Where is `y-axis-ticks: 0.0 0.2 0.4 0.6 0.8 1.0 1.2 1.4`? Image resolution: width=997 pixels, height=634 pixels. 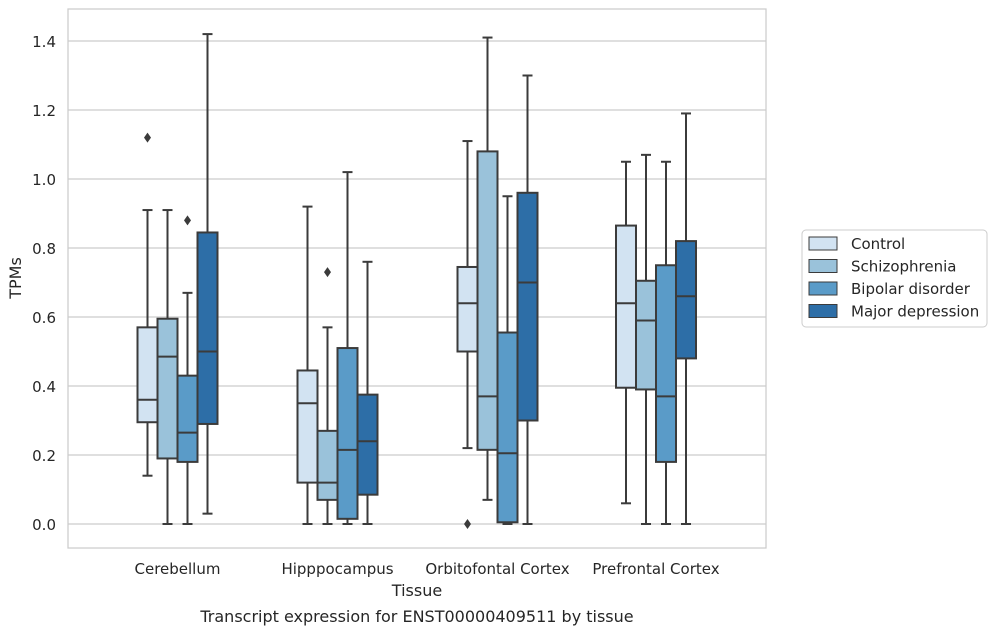
y-axis-ticks: 0.0 0.2 0.4 0.6 0.8 1.0 1.2 1.4 is located at coordinates (44, 283).